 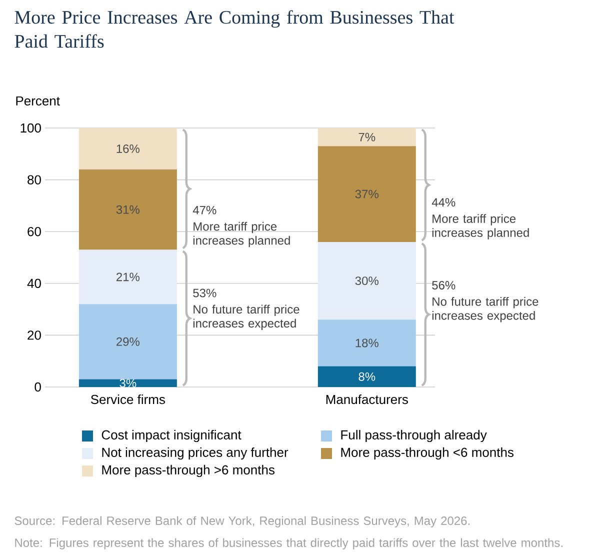 I want to click on y-tick-label: 40, so click(x=34, y=283).